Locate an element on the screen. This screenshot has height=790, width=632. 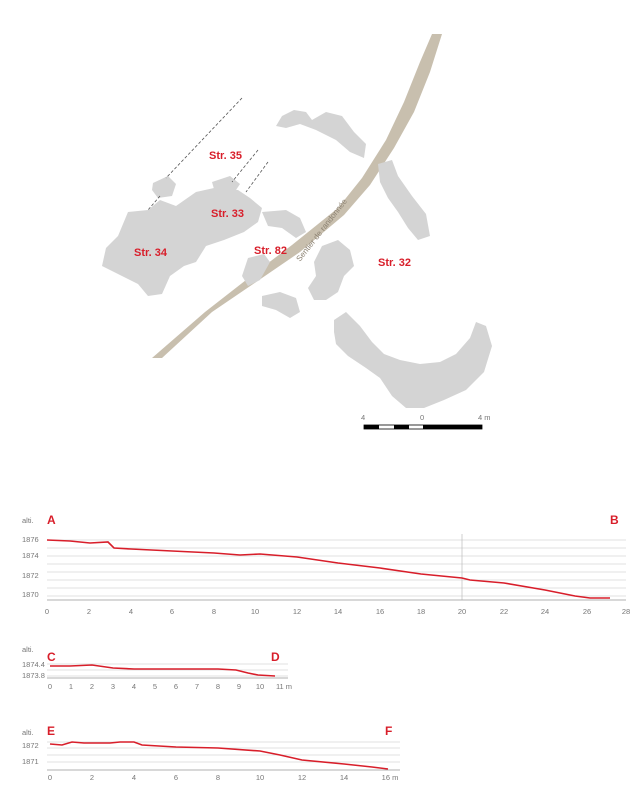
profile-e-f-x-16: 16 m is located at coordinates (390, 777).